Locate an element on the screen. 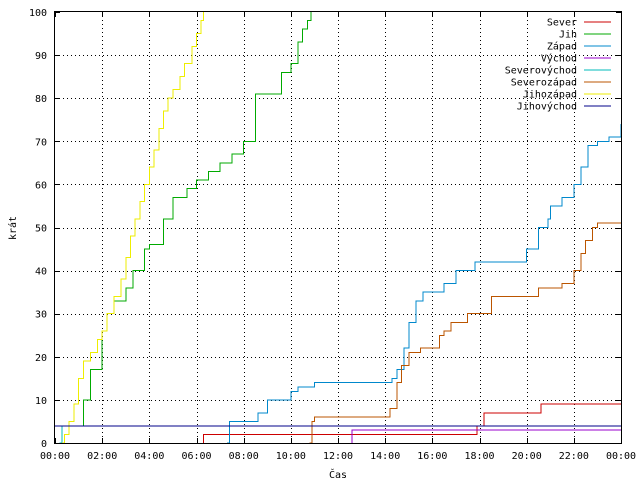 The height and width of the screenshot is (480, 640). x-tick-label: 14:00 is located at coordinates (385, 456).